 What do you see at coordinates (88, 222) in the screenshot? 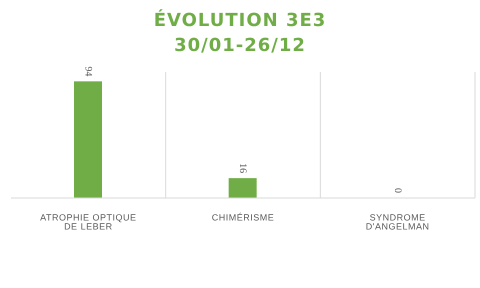
I see `x-tick-label: ATROPHIE OPTIQUE DE LEBER` at bounding box center [88, 222].